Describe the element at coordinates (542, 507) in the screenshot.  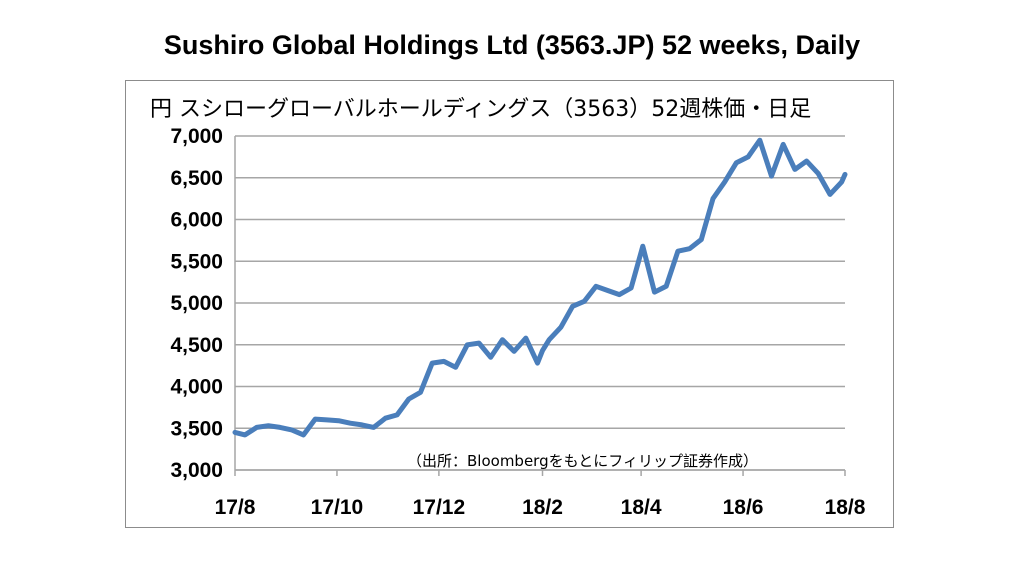
I see `x-tick-label: 18/2` at that location.